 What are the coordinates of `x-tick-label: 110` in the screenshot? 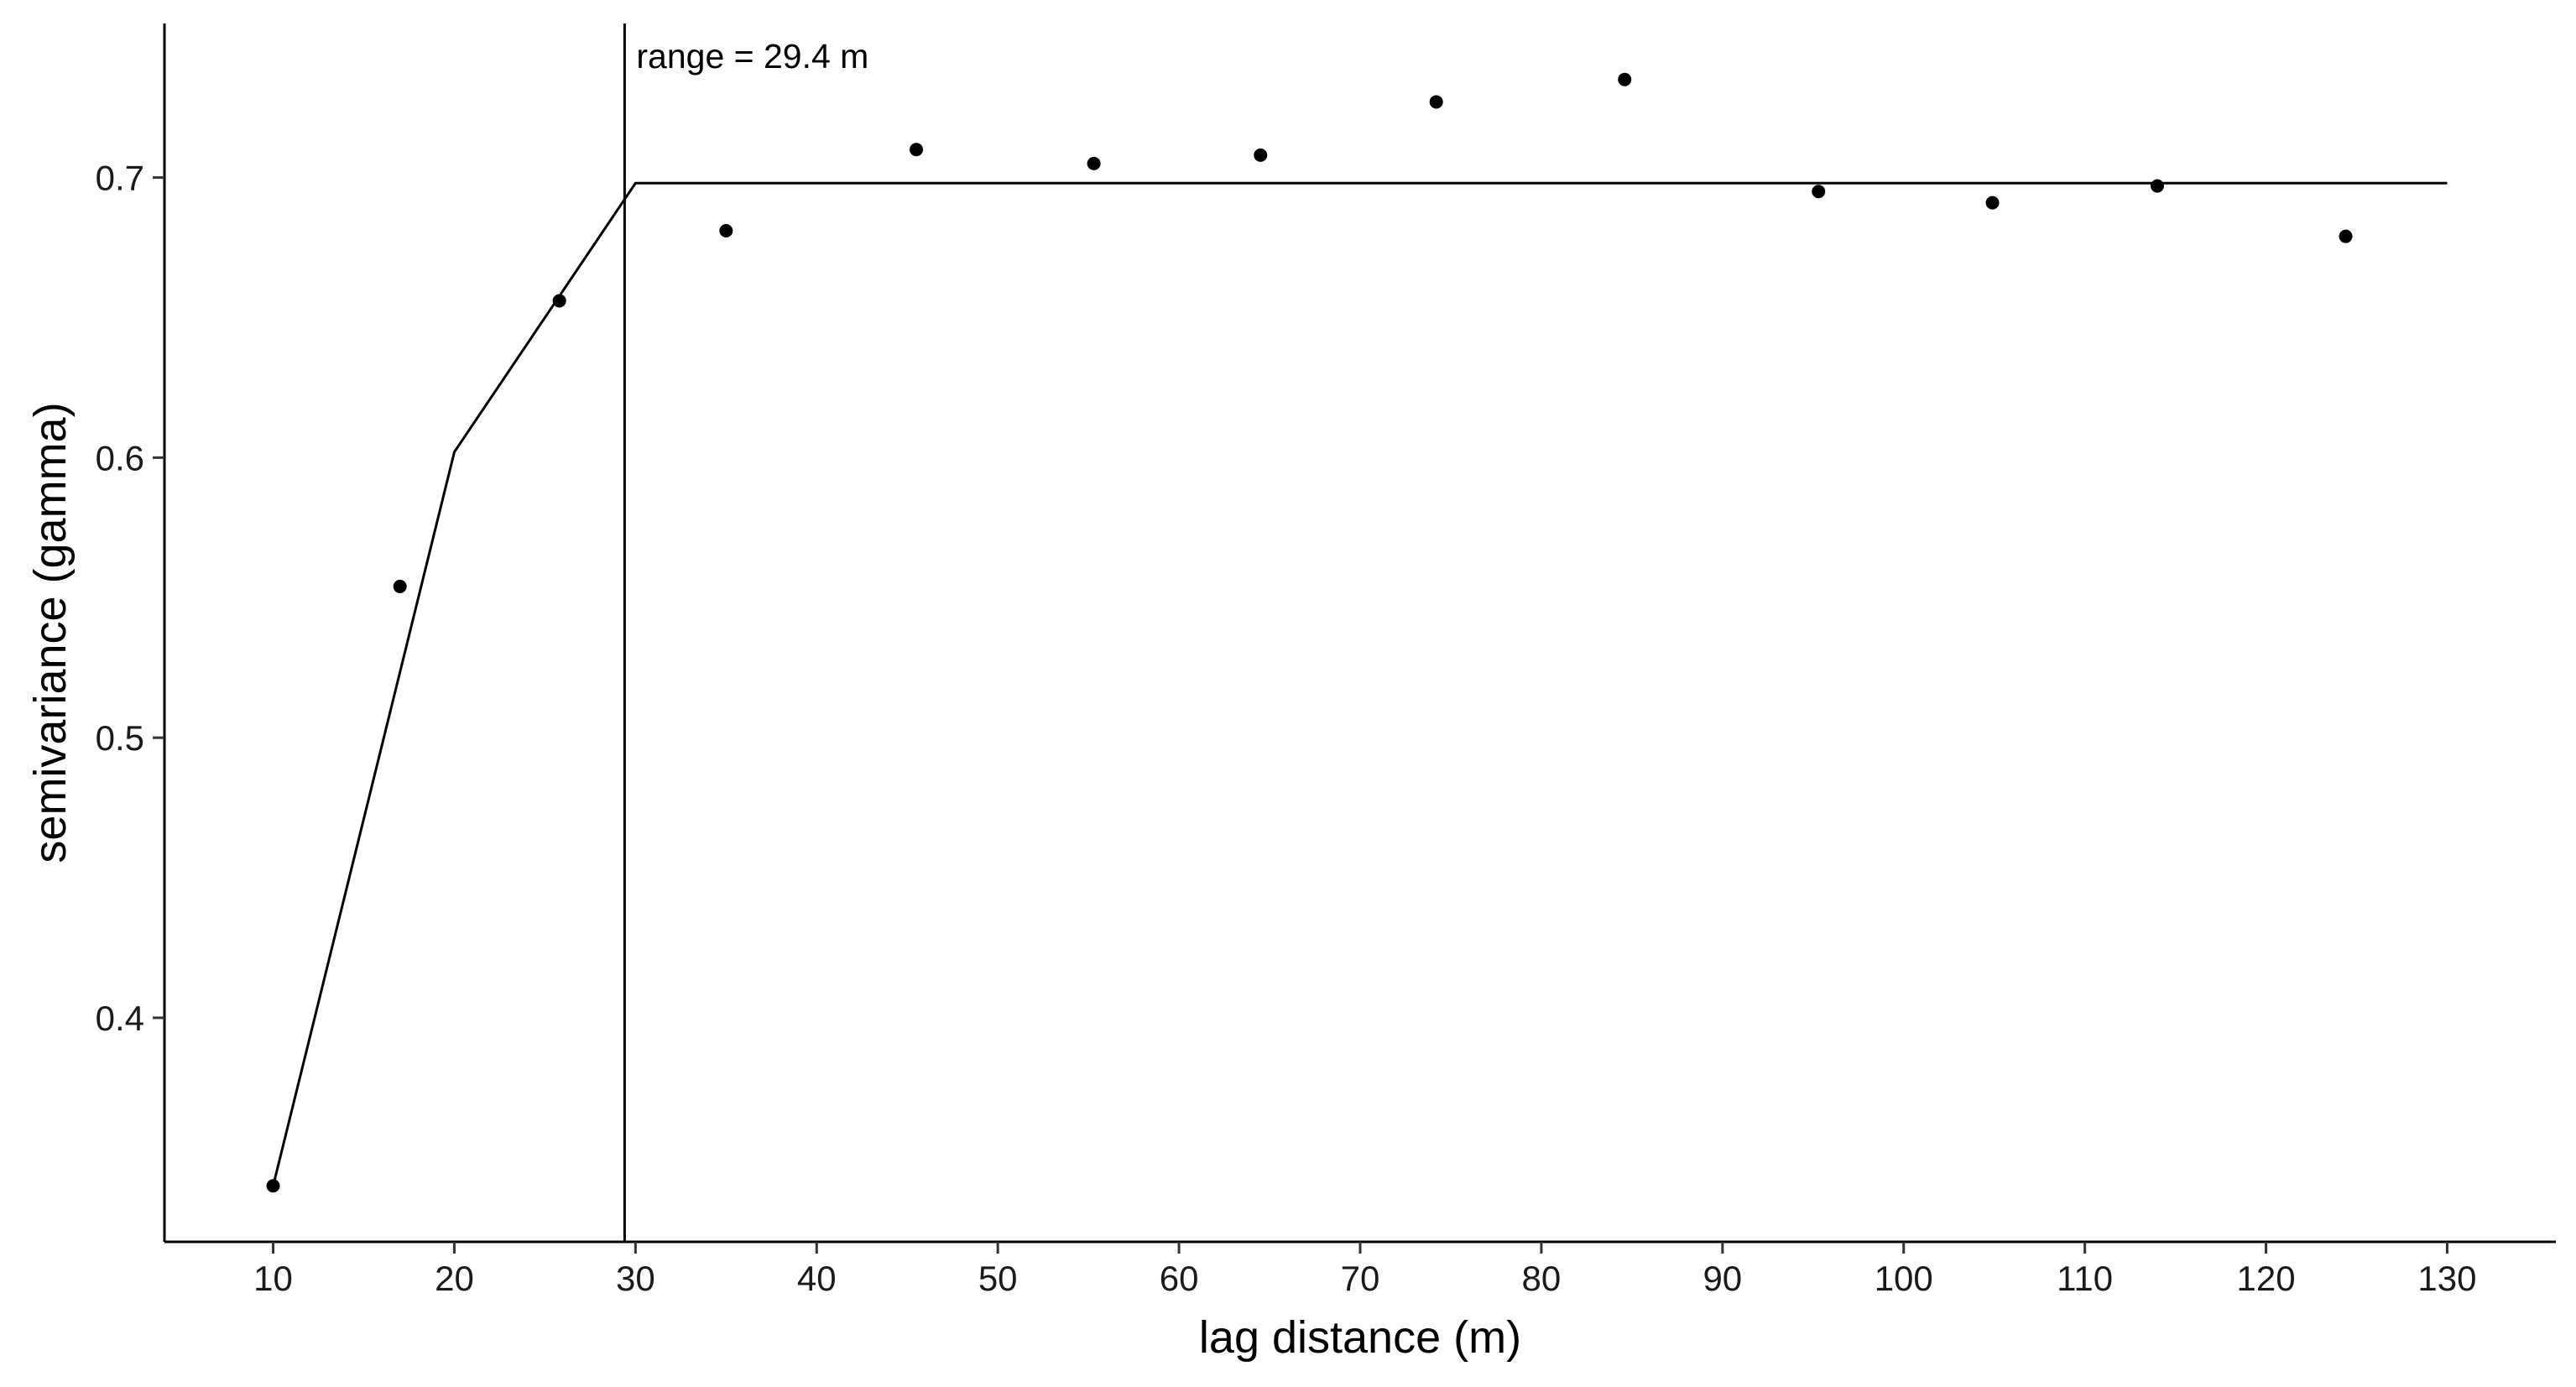 It's located at (2085, 1278).